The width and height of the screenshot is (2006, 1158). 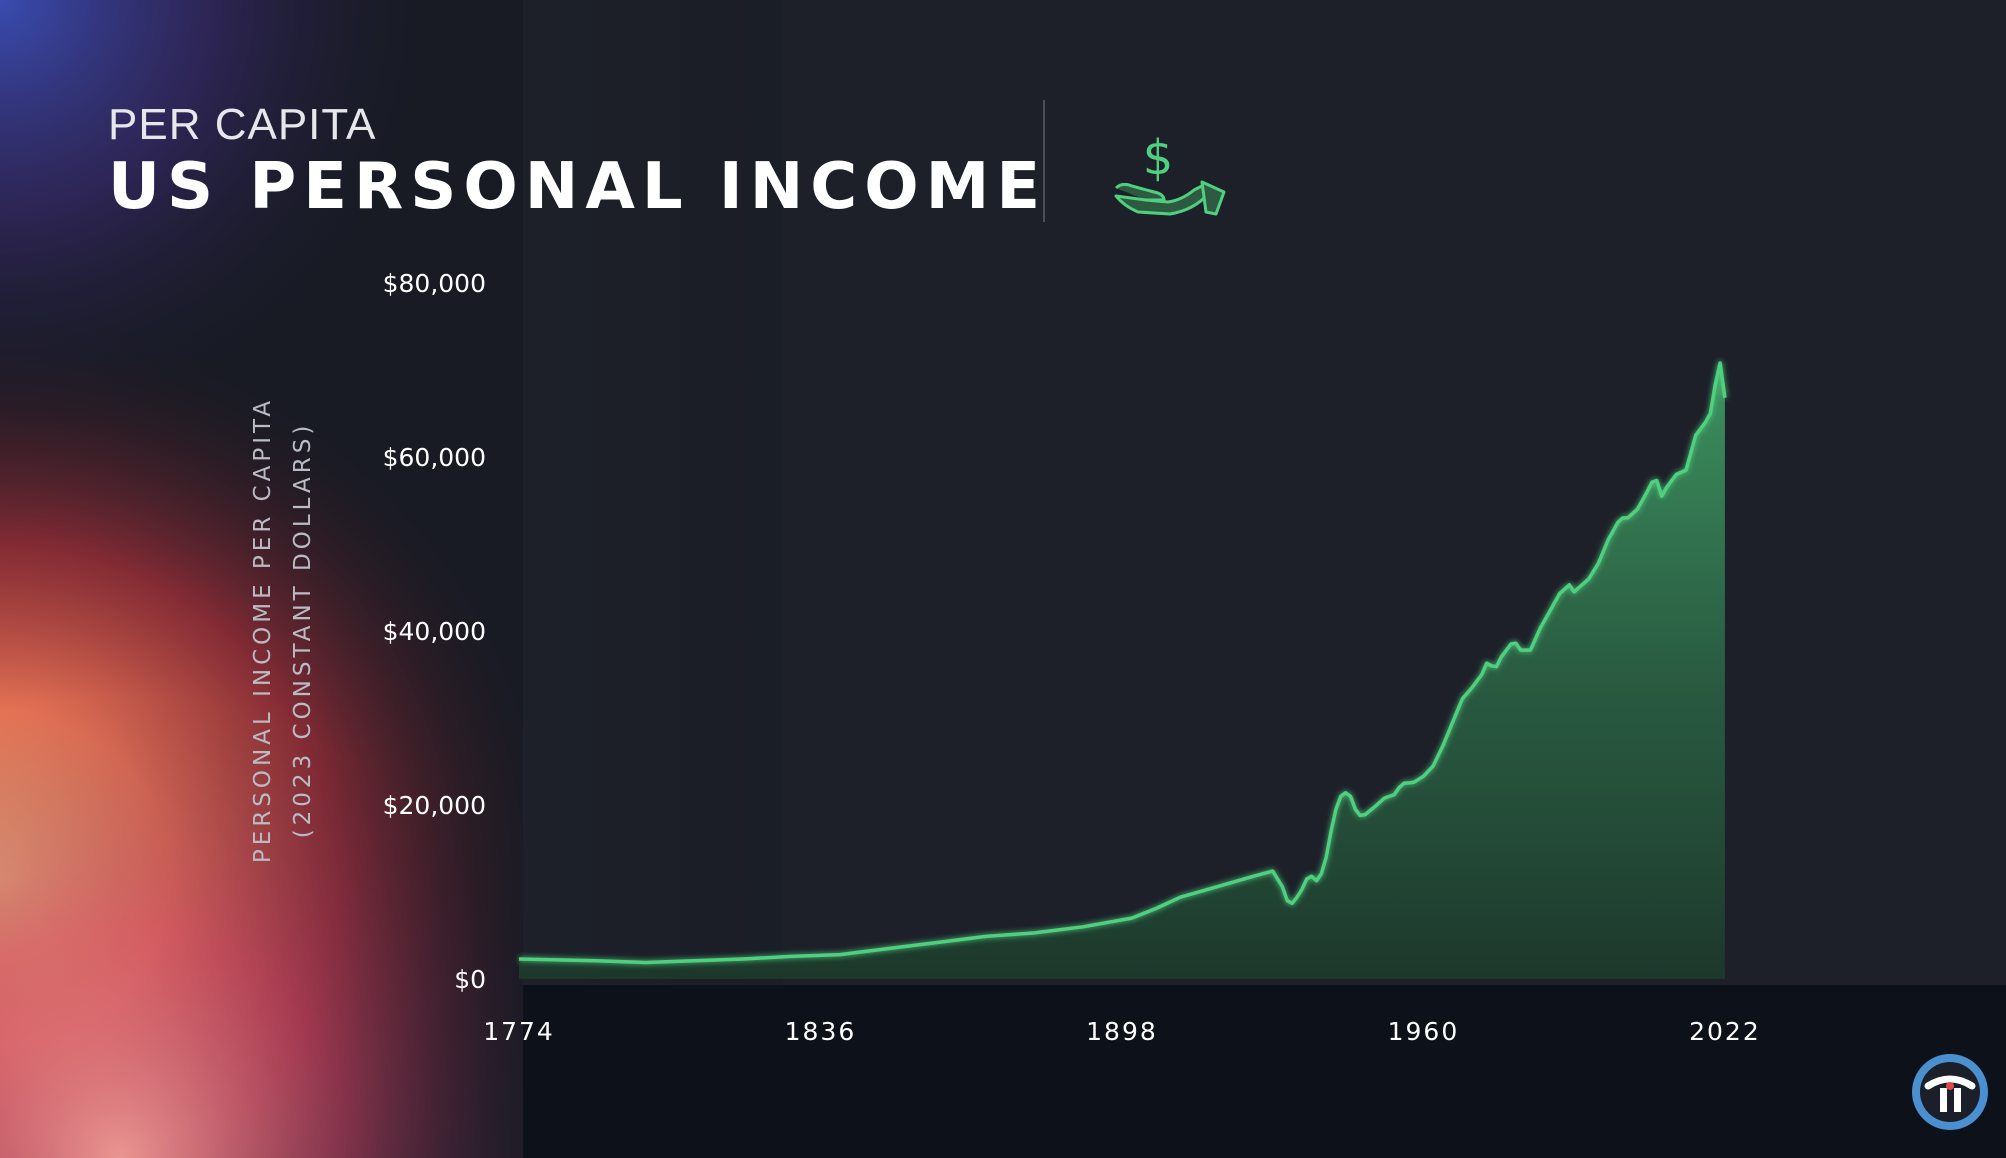 I want to click on header-divider, so click(x=1044, y=161).